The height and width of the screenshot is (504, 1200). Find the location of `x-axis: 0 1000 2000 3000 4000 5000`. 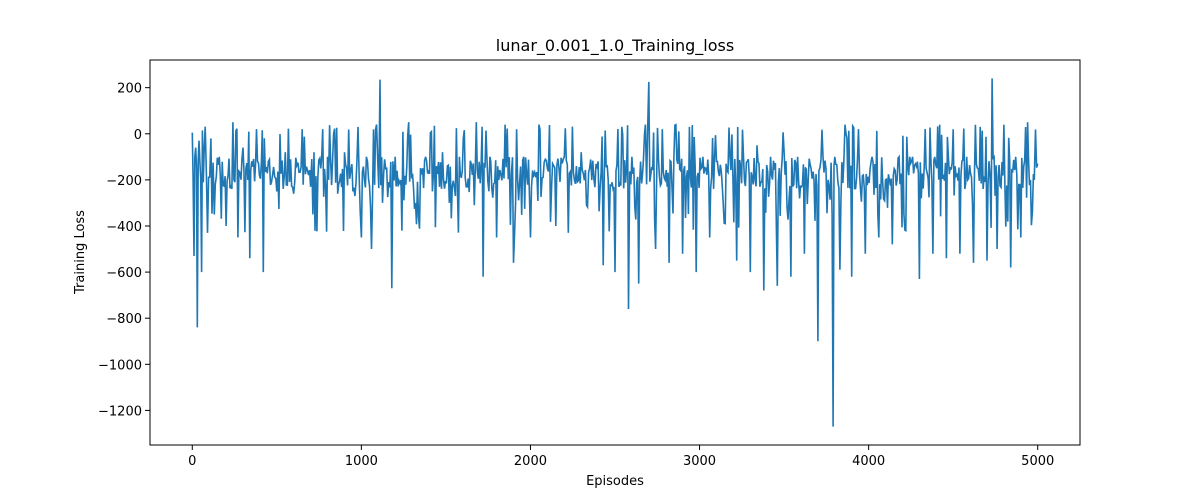

x-axis: 0 1000 2000 3000 4000 5000 is located at coordinates (621, 457).